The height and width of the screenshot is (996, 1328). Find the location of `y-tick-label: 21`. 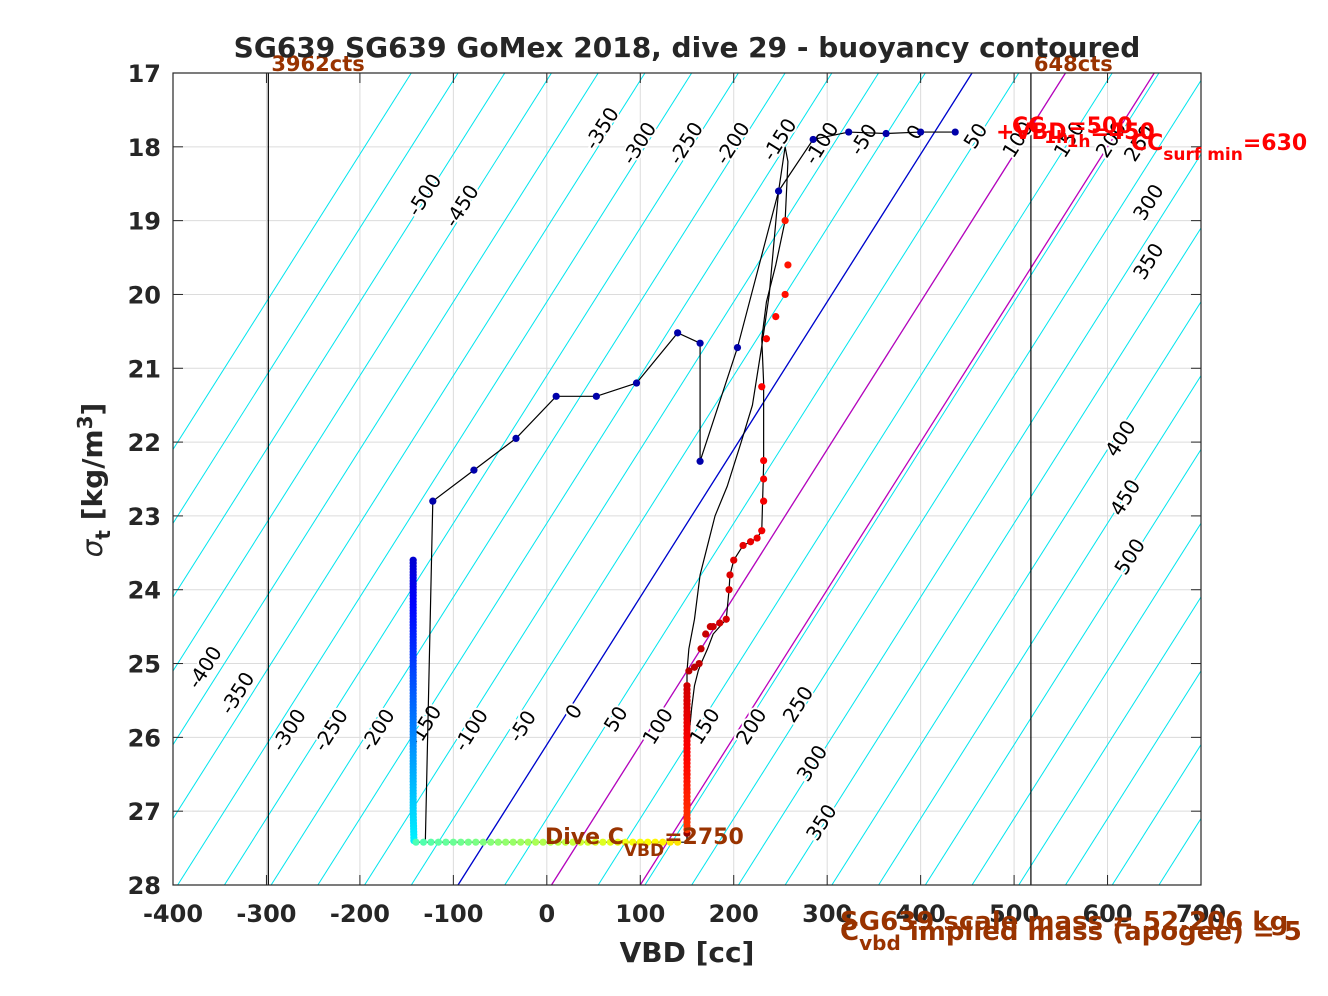

y-tick-label: 21 is located at coordinates (144, 369).